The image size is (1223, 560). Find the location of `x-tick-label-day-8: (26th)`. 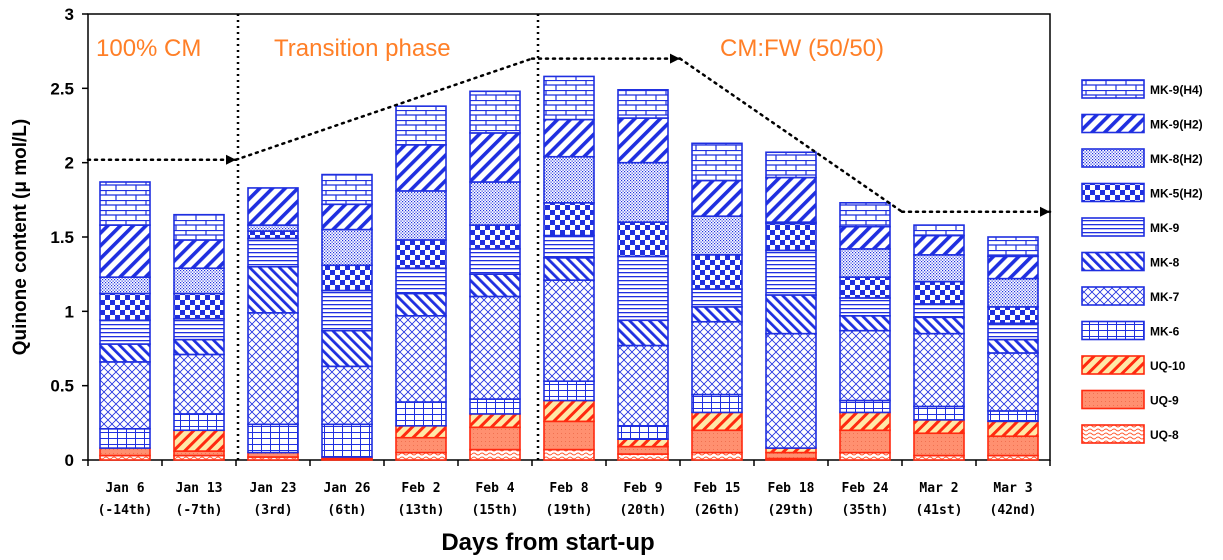

x-tick-label-day-8: (26th) is located at coordinates (717, 510).